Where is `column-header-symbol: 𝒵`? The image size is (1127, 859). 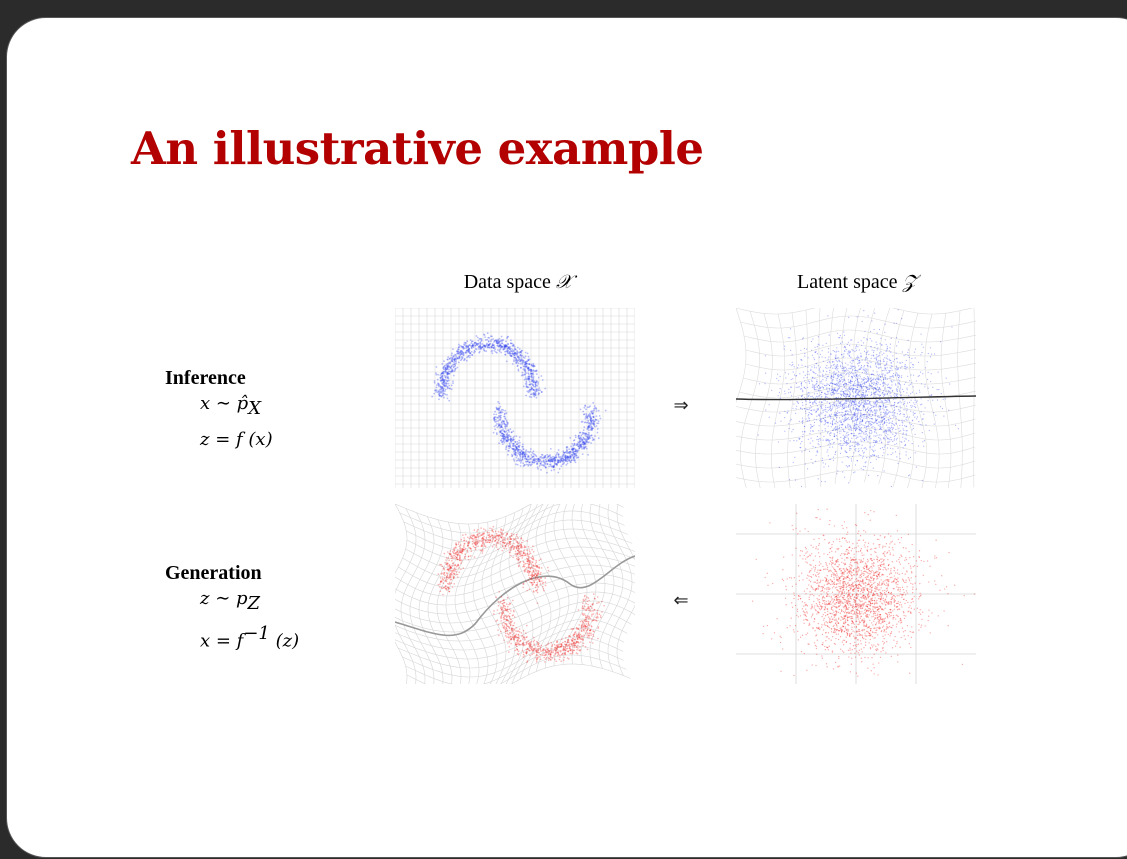
column-header-symbol: 𝒵 is located at coordinates (909, 282).